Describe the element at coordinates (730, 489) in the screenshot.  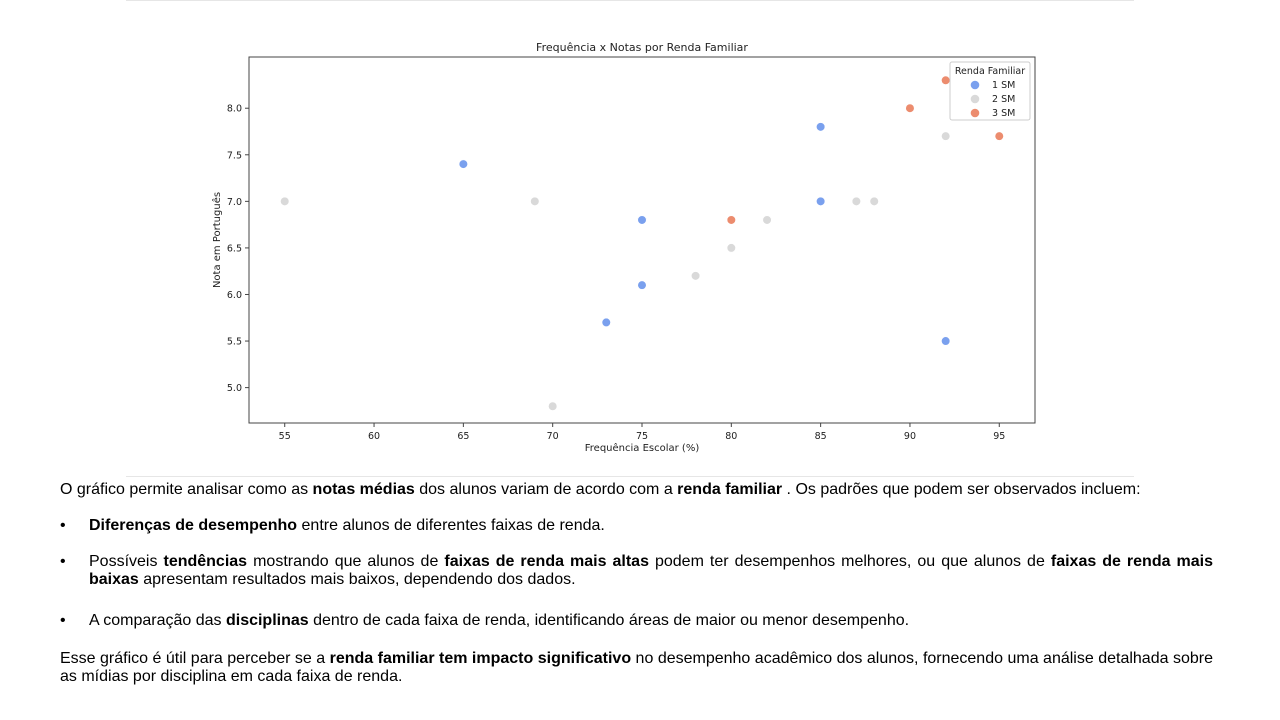
I see `intro-segment: renda familiar` at that location.